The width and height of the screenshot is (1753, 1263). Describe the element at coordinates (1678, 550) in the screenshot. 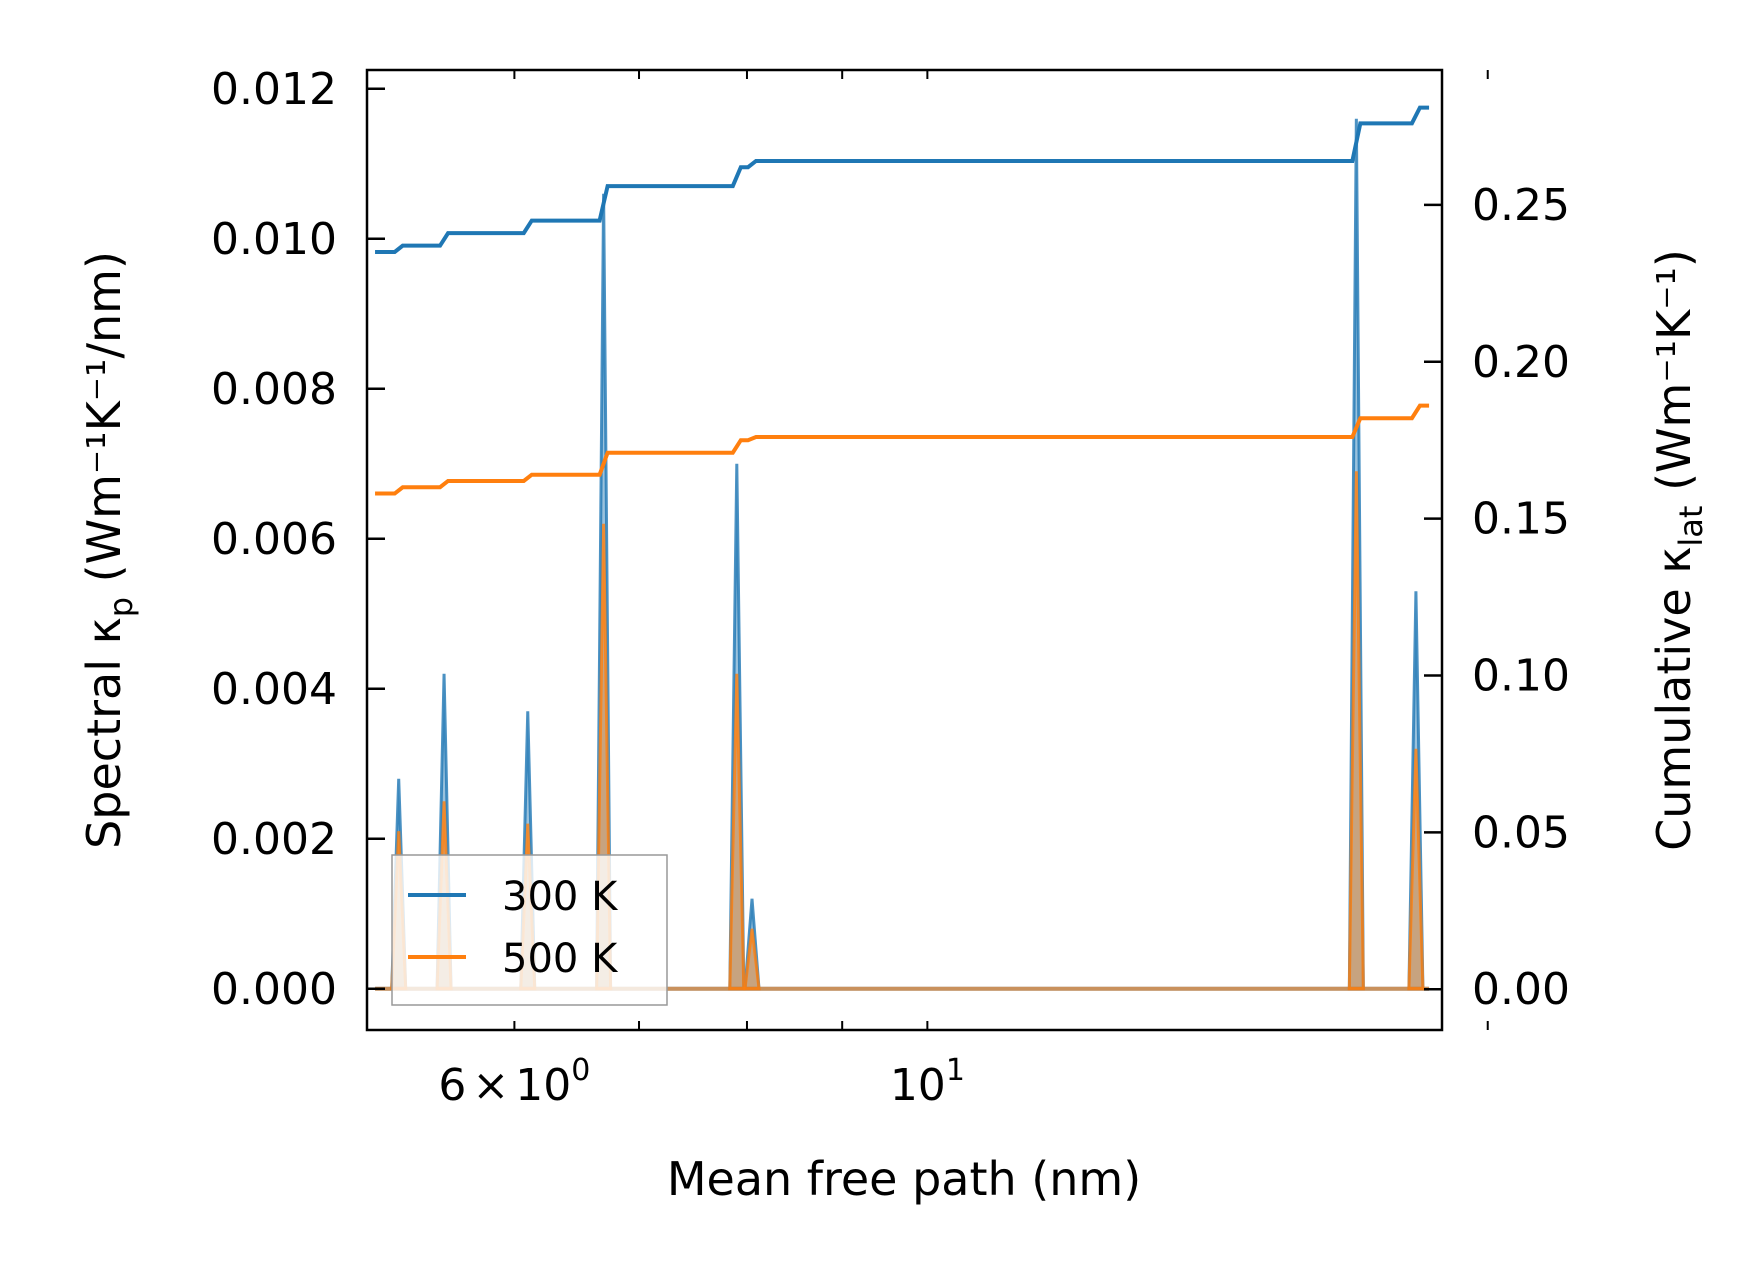

I see `y-axis-right-label: Cumulative κlat (Wm⁻¹K⁻¹)` at that location.